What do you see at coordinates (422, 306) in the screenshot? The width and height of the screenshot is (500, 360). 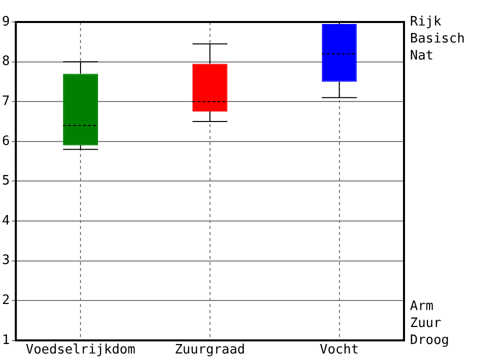 I see `text: Arm` at bounding box center [422, 306].